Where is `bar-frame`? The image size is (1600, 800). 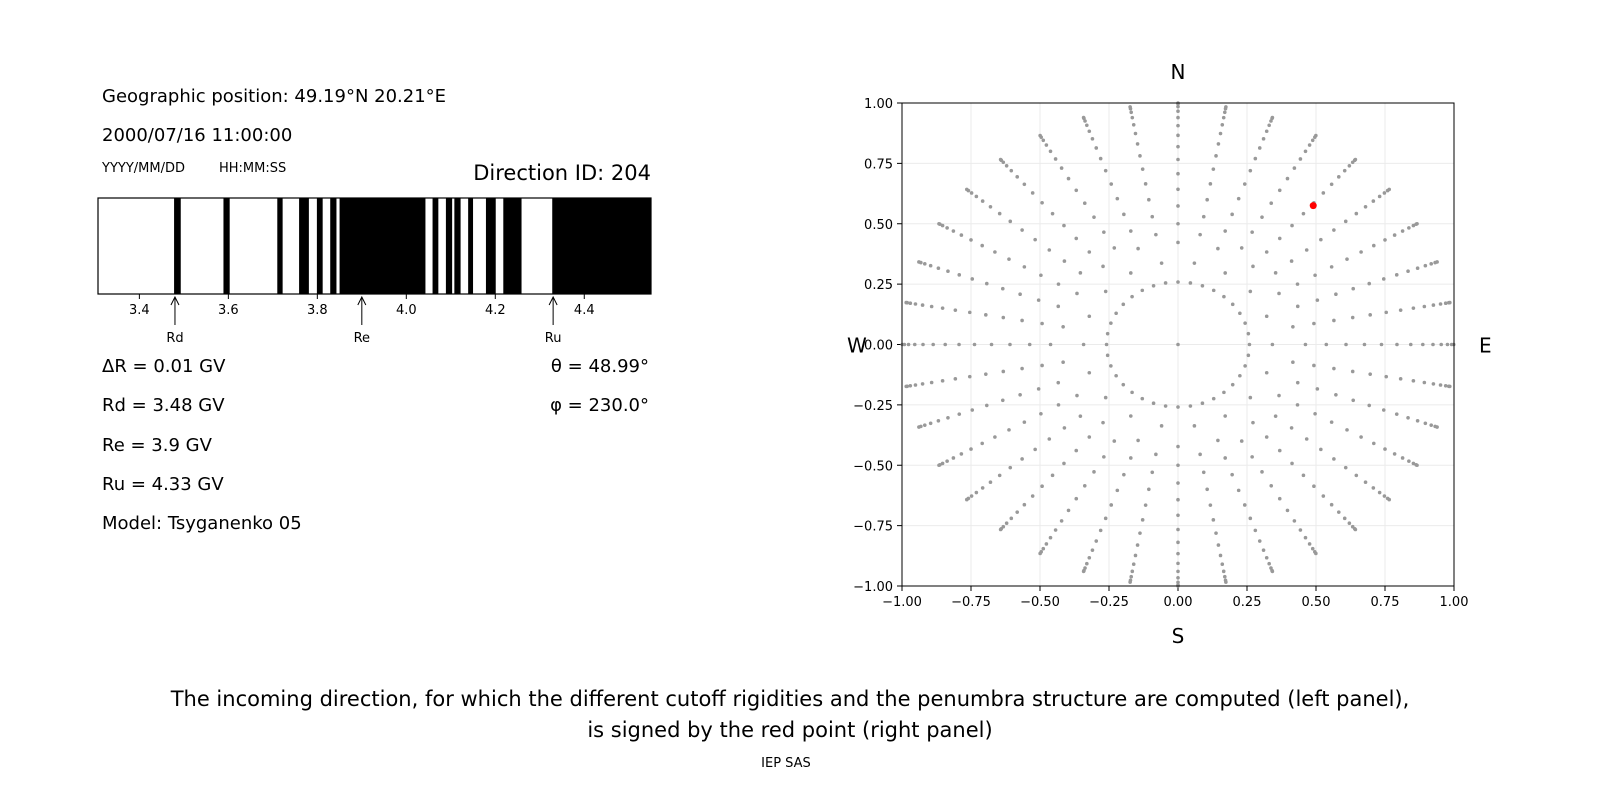
bar-frame is located at coordinates (374, 246).